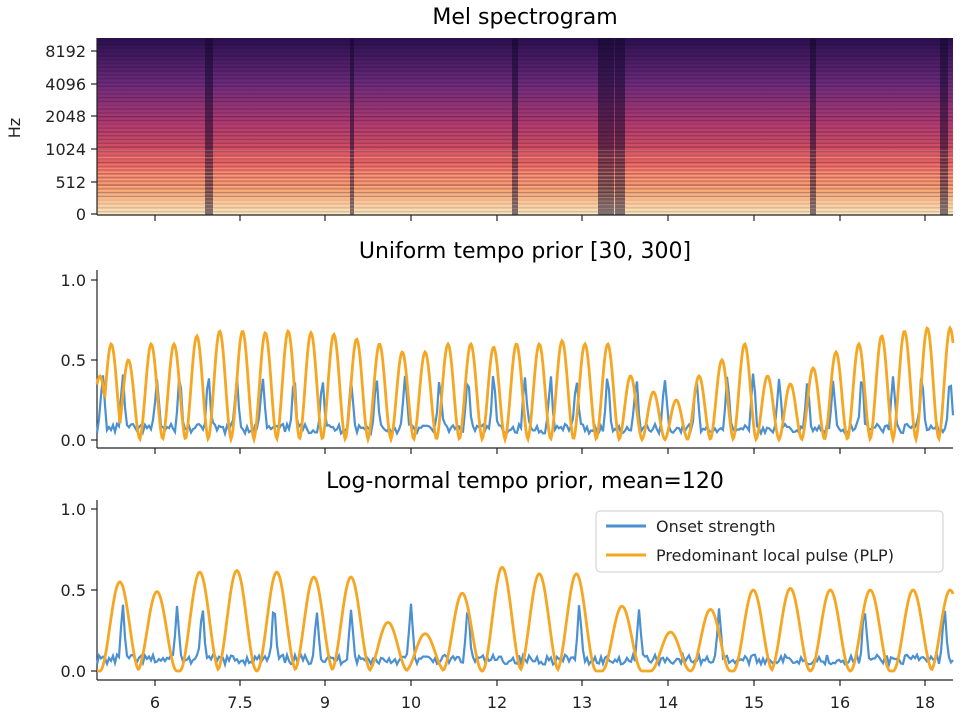 This screenshot has width=960, height=720. Describe the element at coordinates (70, 182) in the screenshot. I see `spectrogram-ytick-label: 512` at that location.